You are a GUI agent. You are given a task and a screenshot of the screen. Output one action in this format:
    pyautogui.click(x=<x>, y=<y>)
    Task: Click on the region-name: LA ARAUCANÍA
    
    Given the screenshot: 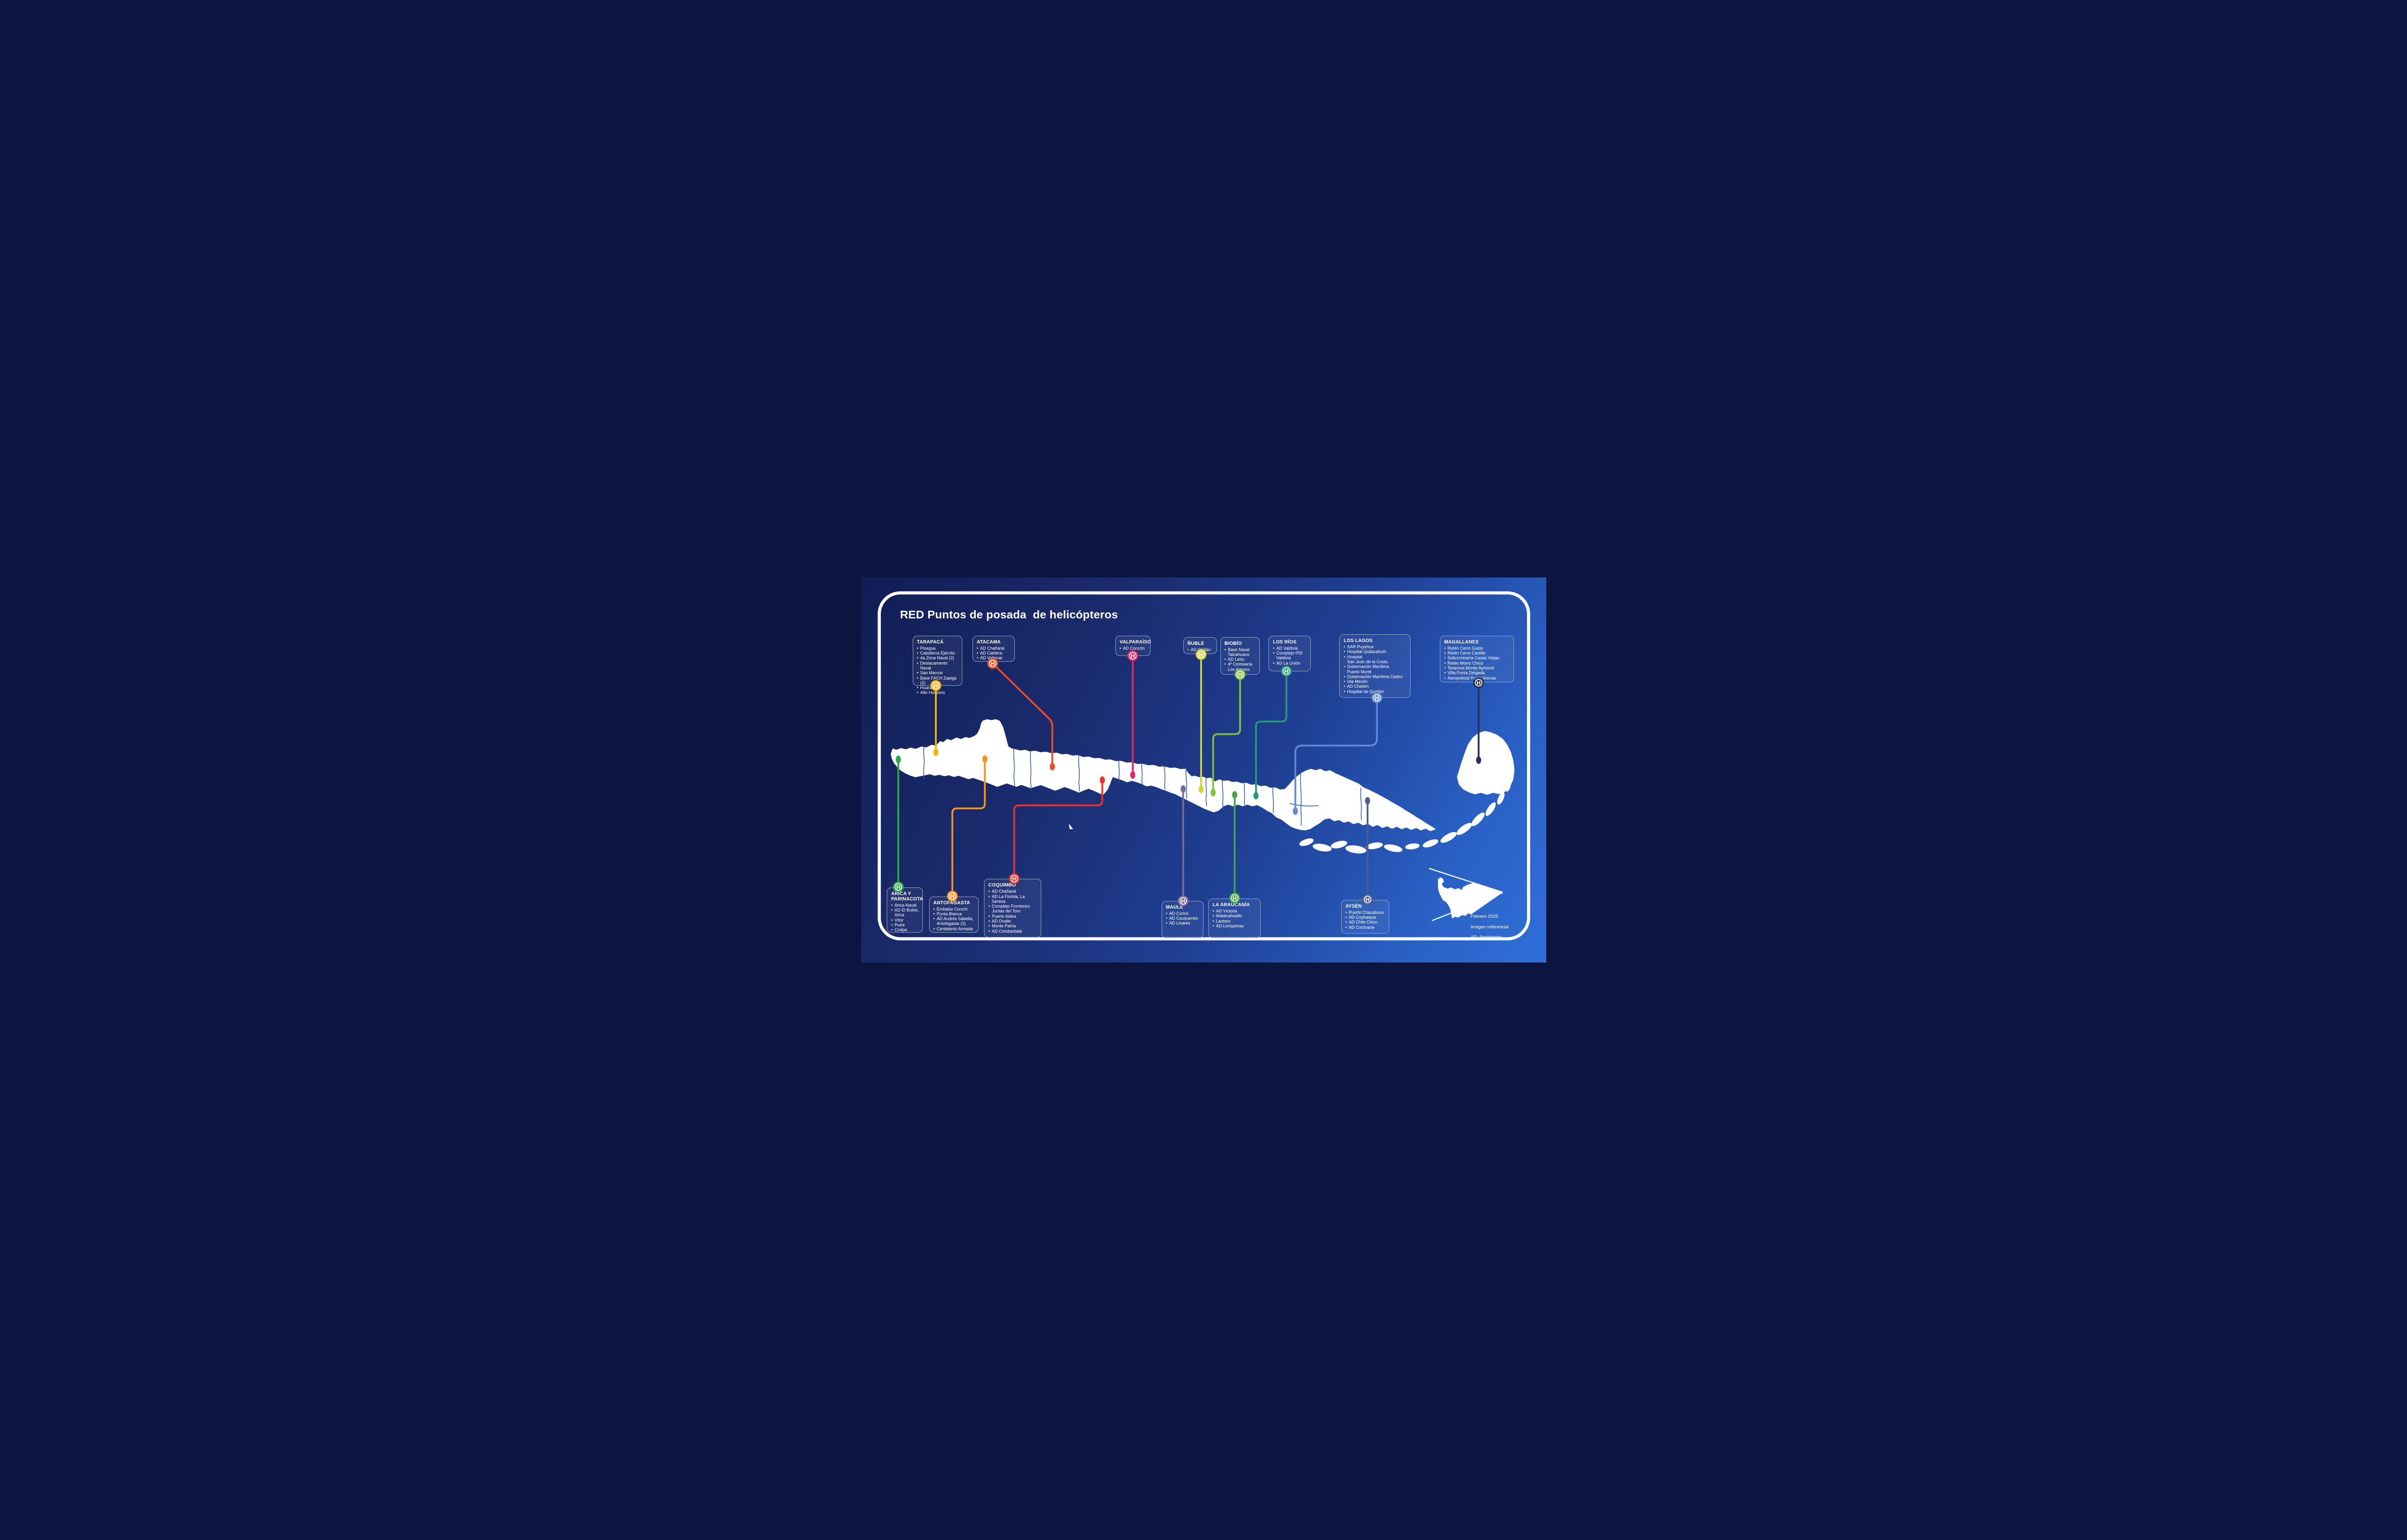 What is the action you would take?
    pyautogui.click(x=1232, y=905)
    